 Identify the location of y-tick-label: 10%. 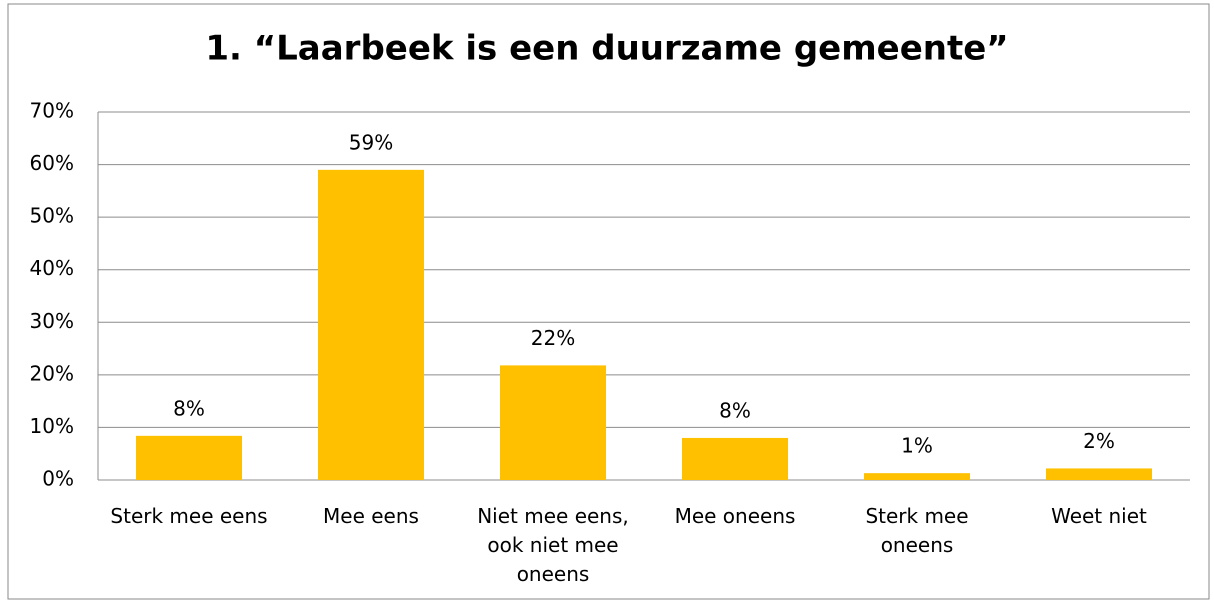
(52, 426).